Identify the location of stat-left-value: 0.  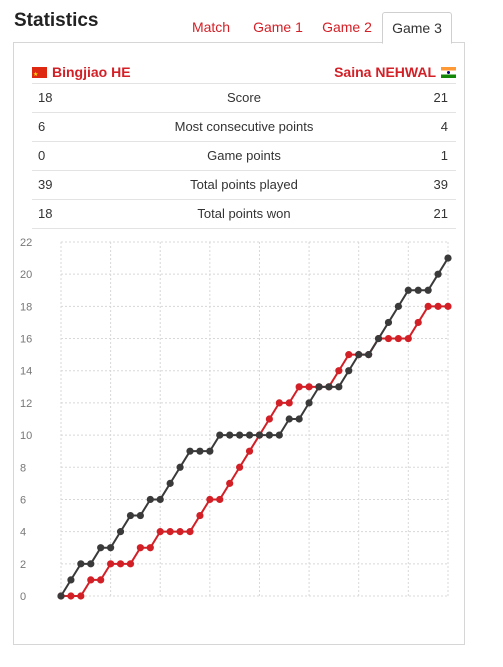
(42, 155).